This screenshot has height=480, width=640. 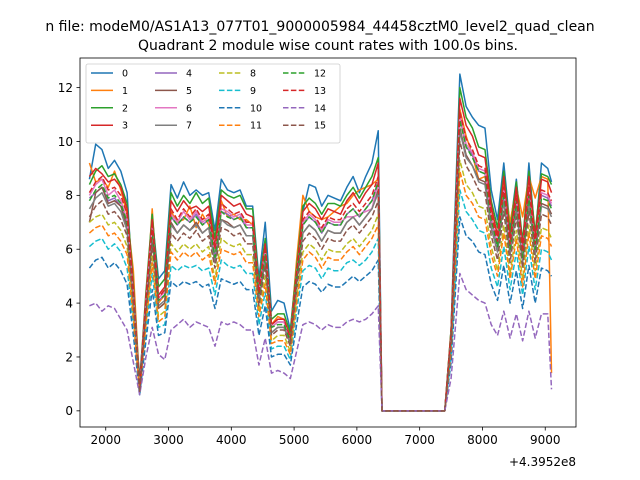 What do you see at coordinates (69, 357) in the screenshot?
I see `y-tick-label: 2` at bounding box center [69, 357].